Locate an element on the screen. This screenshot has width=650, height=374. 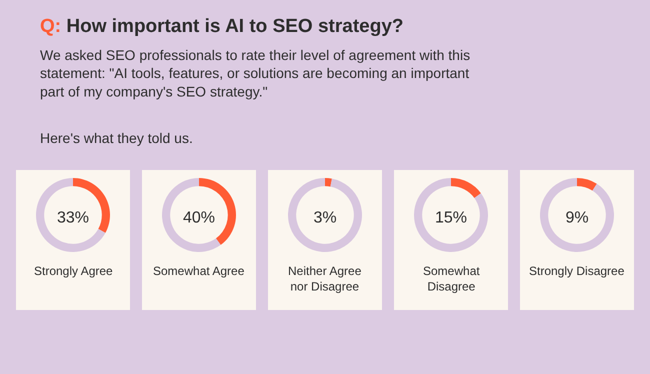
text: 15% is located at coordinates (451, 218).